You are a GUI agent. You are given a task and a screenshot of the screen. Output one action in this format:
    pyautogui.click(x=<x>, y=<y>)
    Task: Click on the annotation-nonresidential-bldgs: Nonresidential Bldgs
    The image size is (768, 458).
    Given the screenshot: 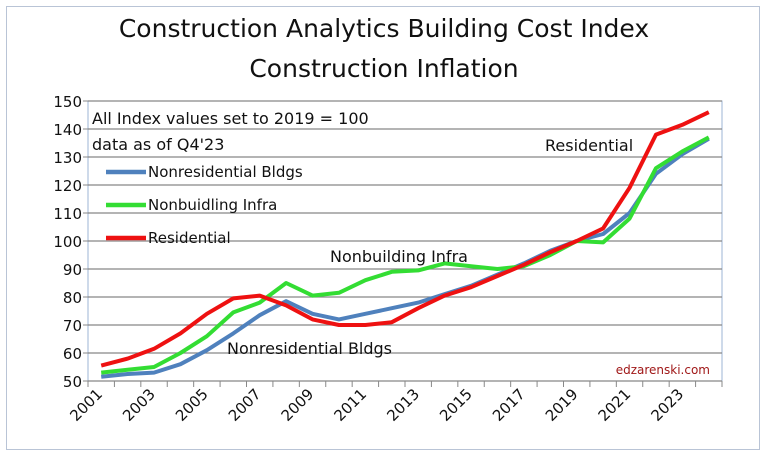 What is the action you would take?
    pyautogui.click(x=309, y=348)
    